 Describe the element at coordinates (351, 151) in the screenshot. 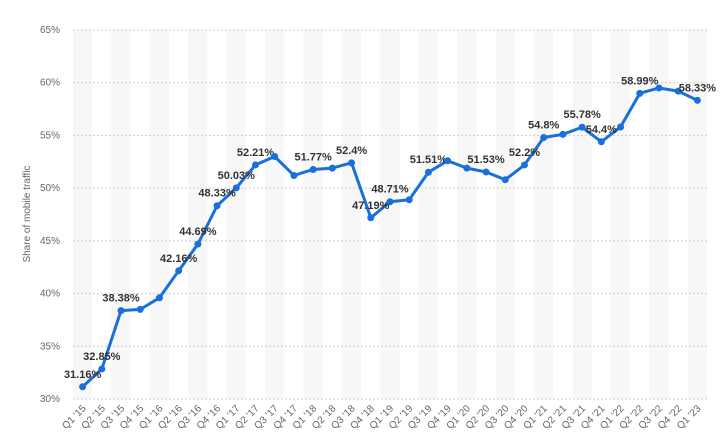

I see `value-label: 52.4%` at that location.